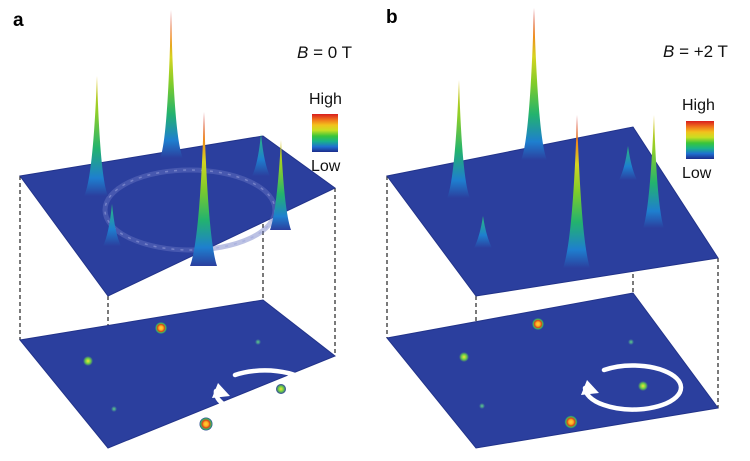 This screenshot has height=461, width=750. What do you see at coordinates (18, 20) in the screenshot?
I see `panel-a-letter: a` at bounding box center [18, 20].